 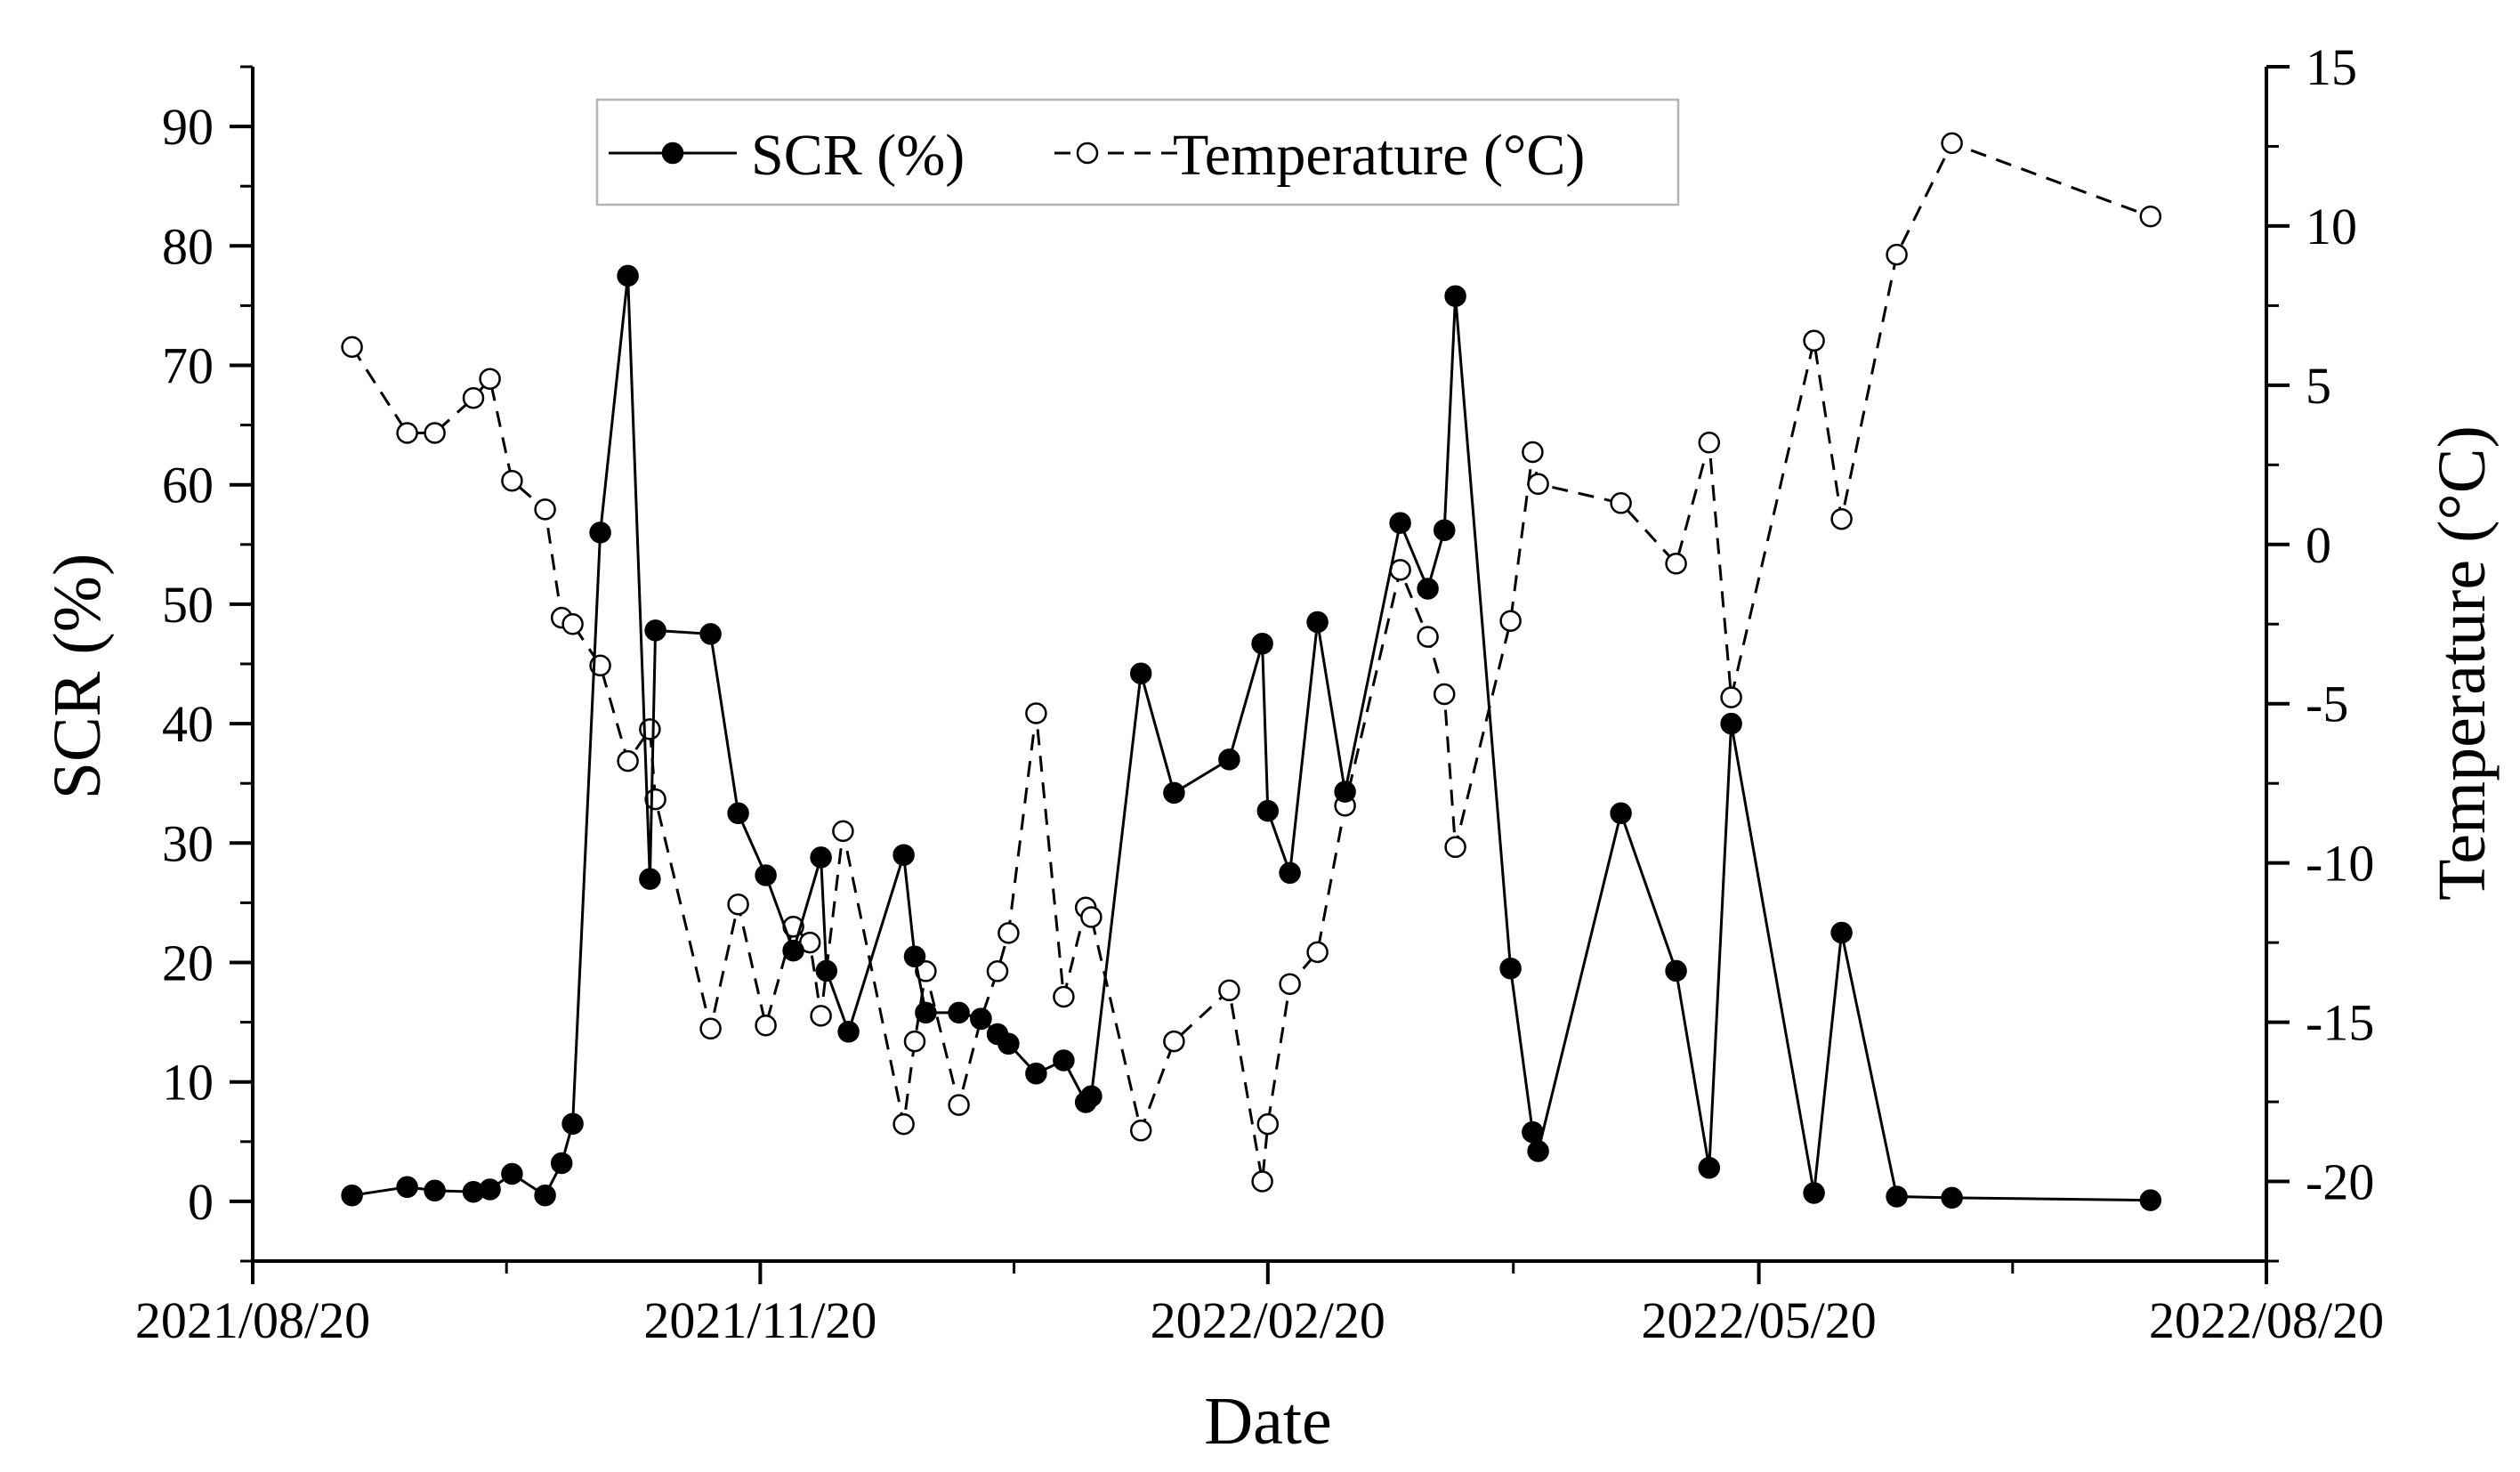 What do you see at coordinates (252, 1320) in the screenshot?
I see `x-tick-label: 2021/08/20` at bounding box center [252, 1320].